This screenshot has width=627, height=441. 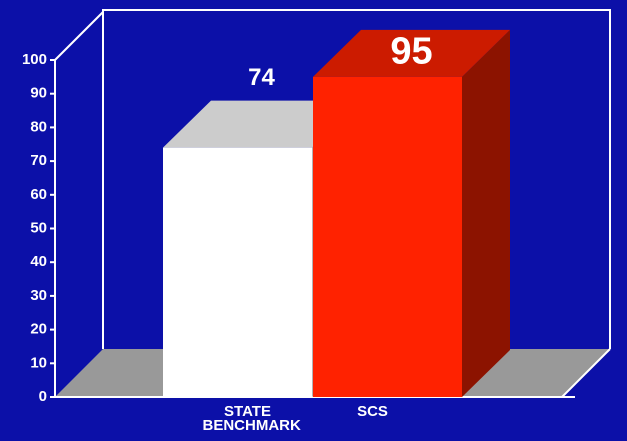 I want to click on y-tick-label: 70, so click(x=38, y=160).